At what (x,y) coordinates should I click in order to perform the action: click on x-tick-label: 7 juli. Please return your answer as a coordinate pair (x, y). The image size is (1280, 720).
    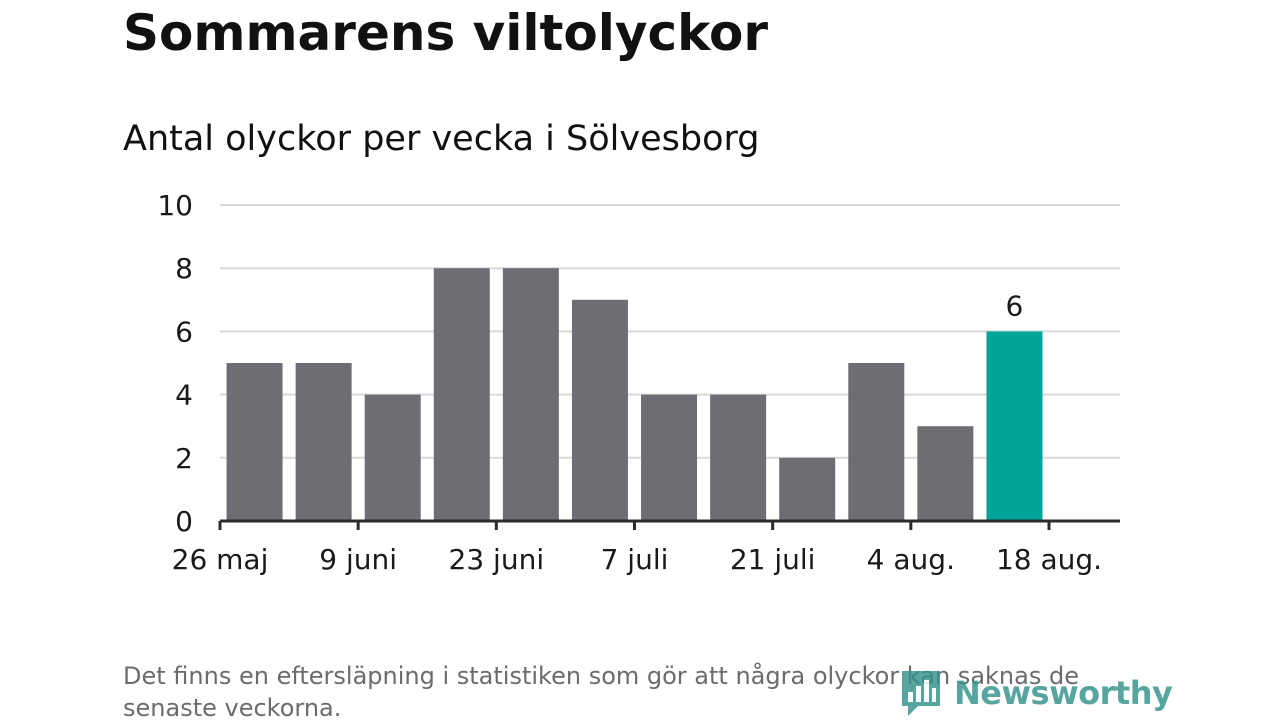
    Looking at the image, I should click on (635, 559).